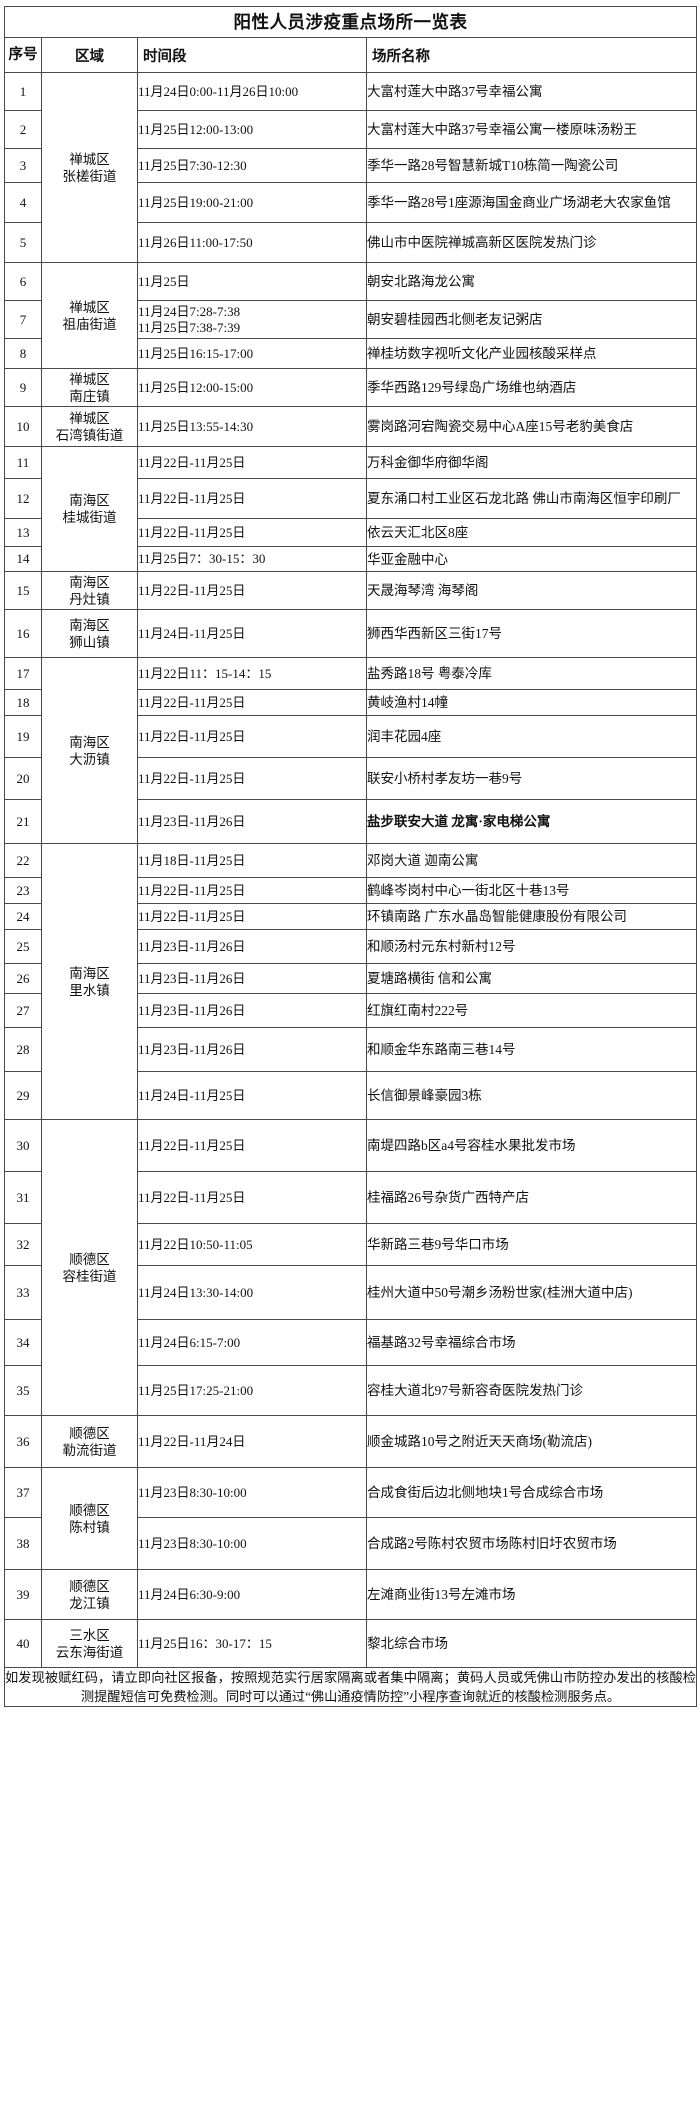 This screenshot has width=700, height=2105. What do you see at coordinates (531, 129) in the screenshot?
I see `cell-place: 大富村莲大中路37号幸福公寓一楼原味汤粉王` at bounding box center [531, 129].